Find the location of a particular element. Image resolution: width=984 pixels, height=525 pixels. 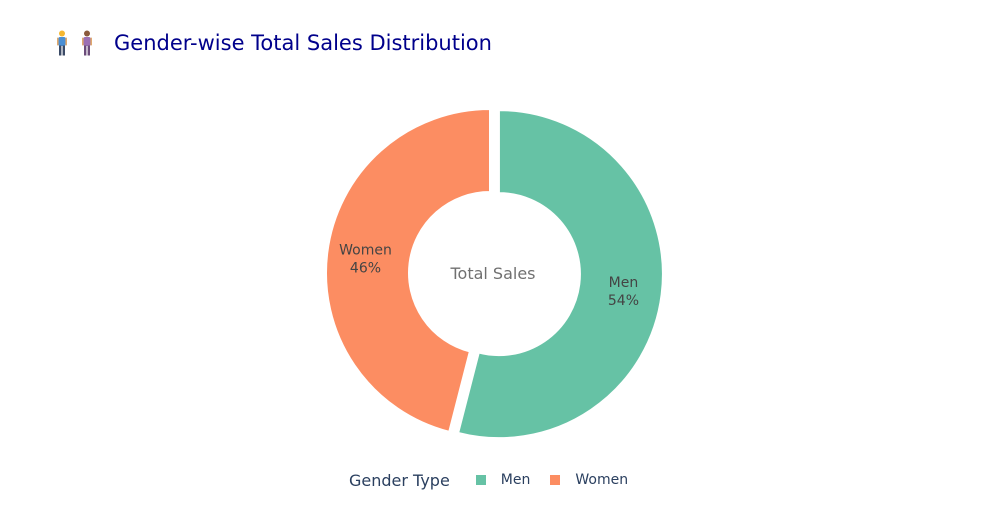

man-standing-icon is located at coordinates (62, 43).